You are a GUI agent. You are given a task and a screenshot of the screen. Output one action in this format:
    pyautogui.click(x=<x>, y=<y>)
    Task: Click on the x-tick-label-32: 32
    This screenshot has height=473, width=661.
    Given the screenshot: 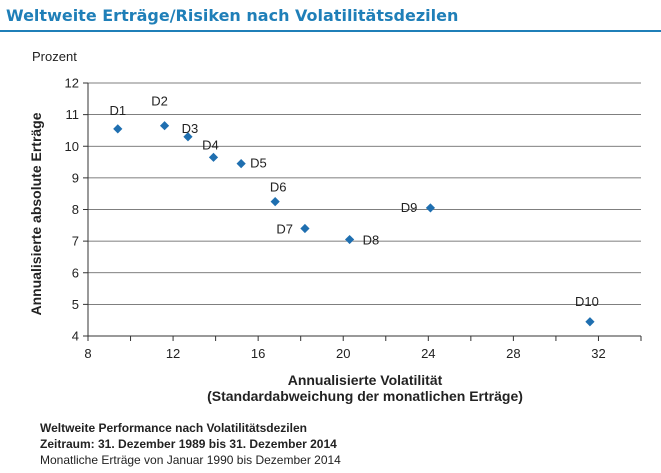 What is the action you would take?
    pyautogui.click(x=598, y=353)
    